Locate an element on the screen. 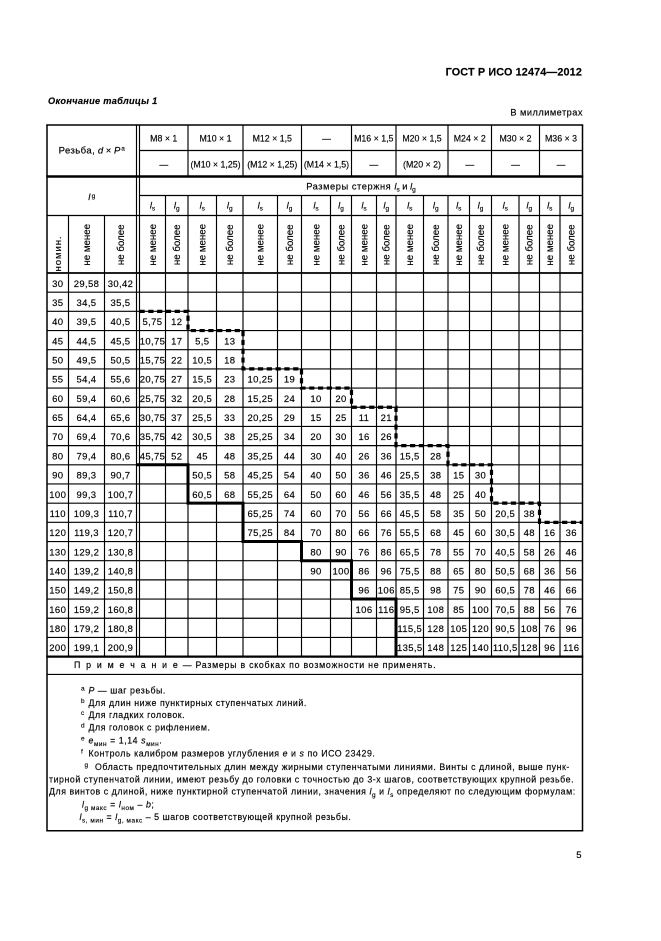 This screenshot has width=661, height=941. svg-text: 42 is located at coordinates (176, 437).